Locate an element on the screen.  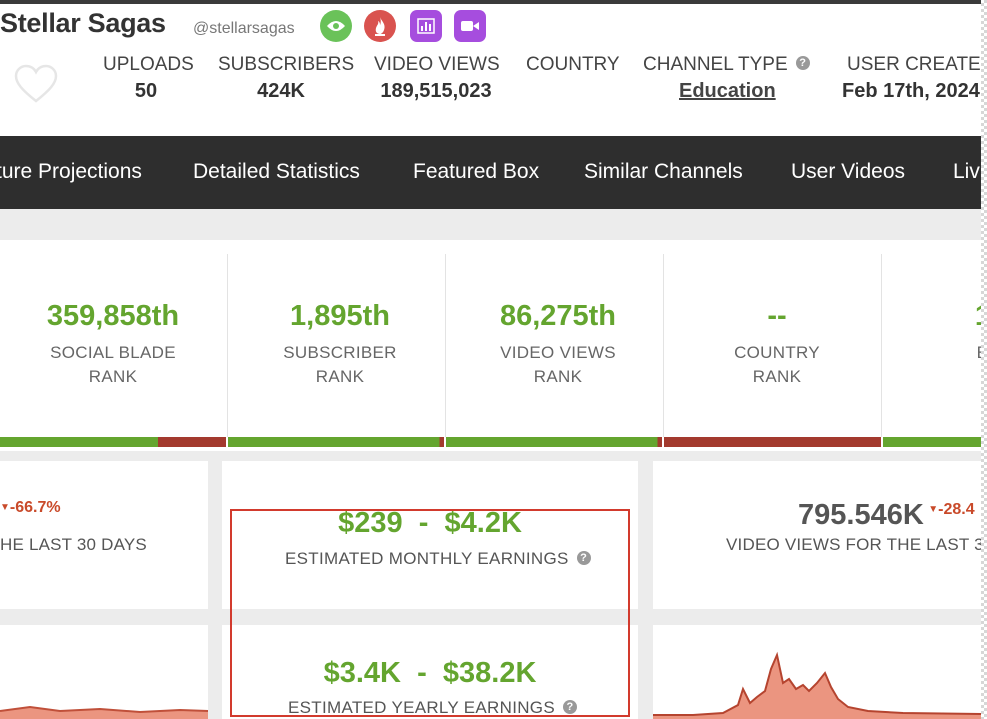
rank-value: 1,2 is located at coordinates (933, 316).